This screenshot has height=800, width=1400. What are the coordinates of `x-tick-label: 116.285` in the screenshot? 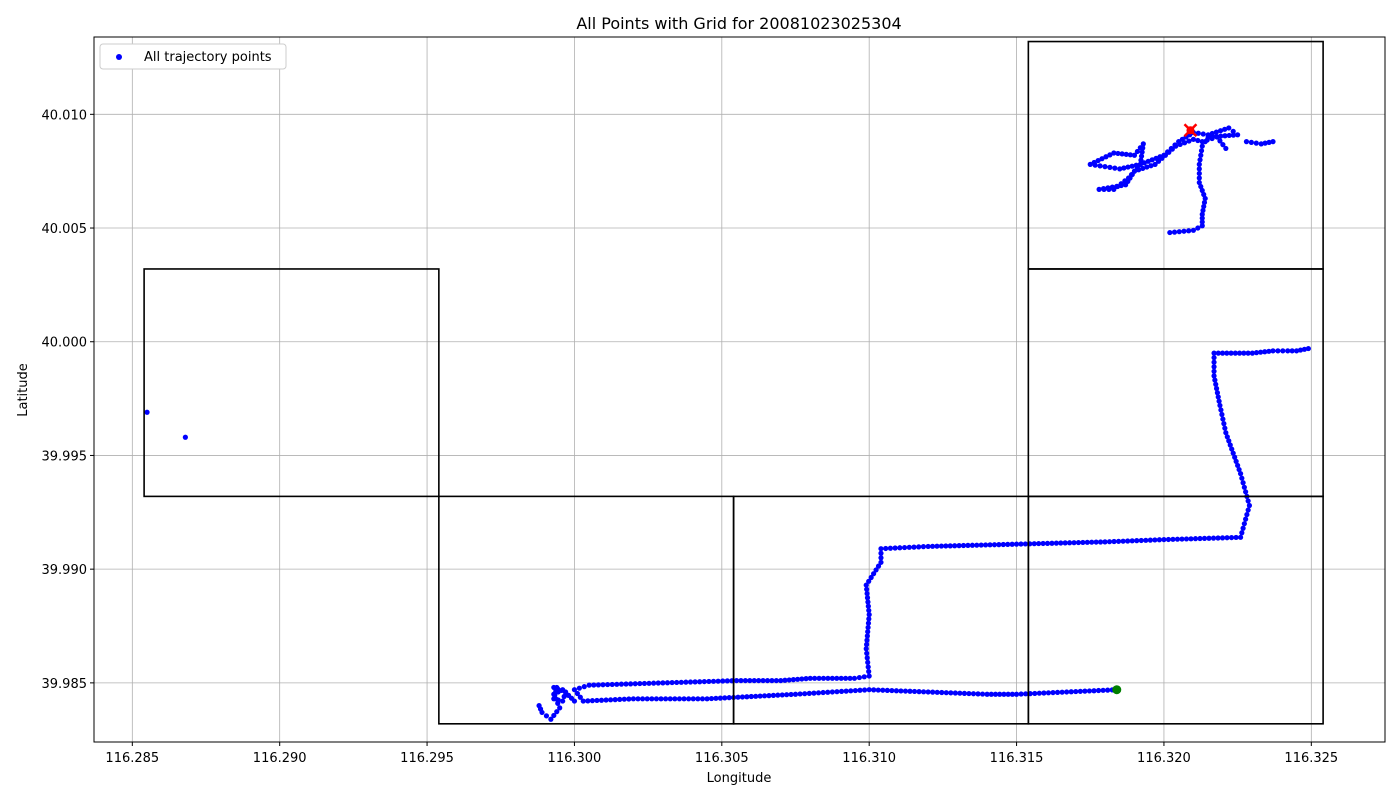 It's located at (132, 758).